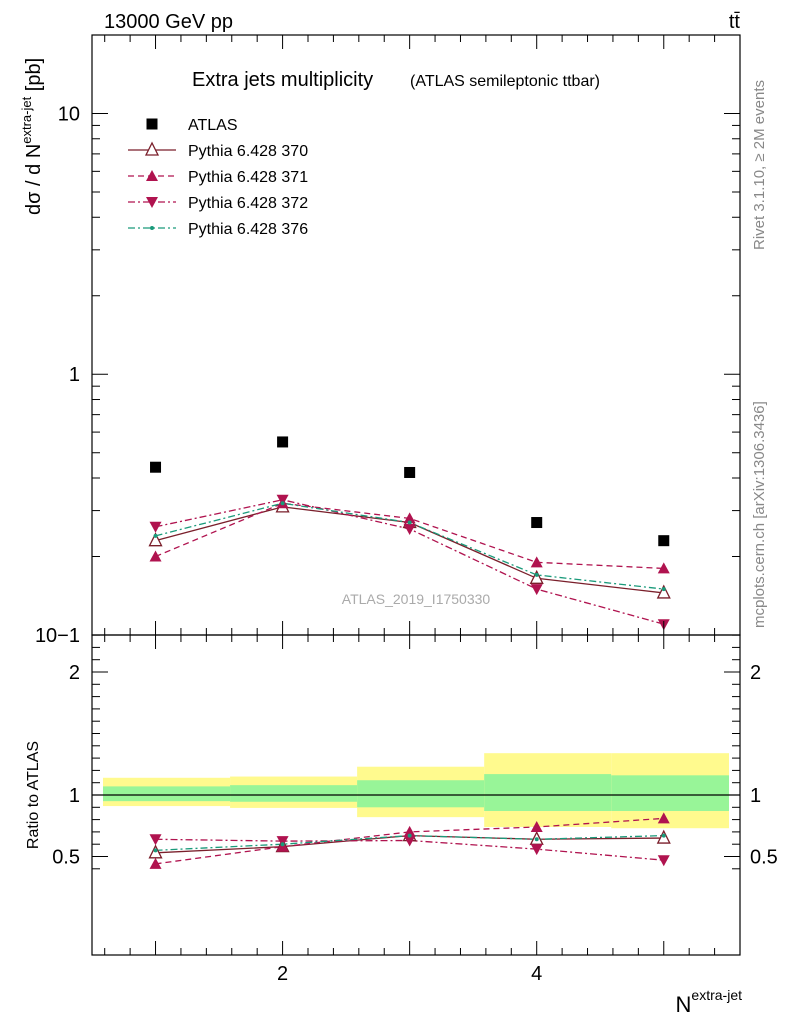  Describe the element at coordinates (74, 375) in the screenshot. I see `y-tick-label: 1` at that location.